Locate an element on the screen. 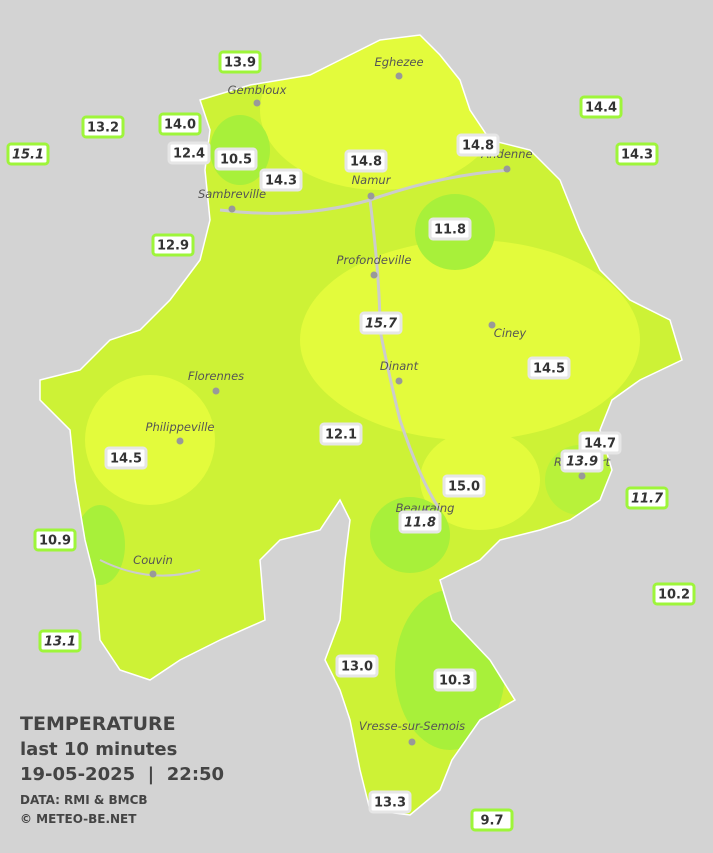 The image size is (713, 853). legend-title: TEMPERATURE is located at coordinates (98, 724).